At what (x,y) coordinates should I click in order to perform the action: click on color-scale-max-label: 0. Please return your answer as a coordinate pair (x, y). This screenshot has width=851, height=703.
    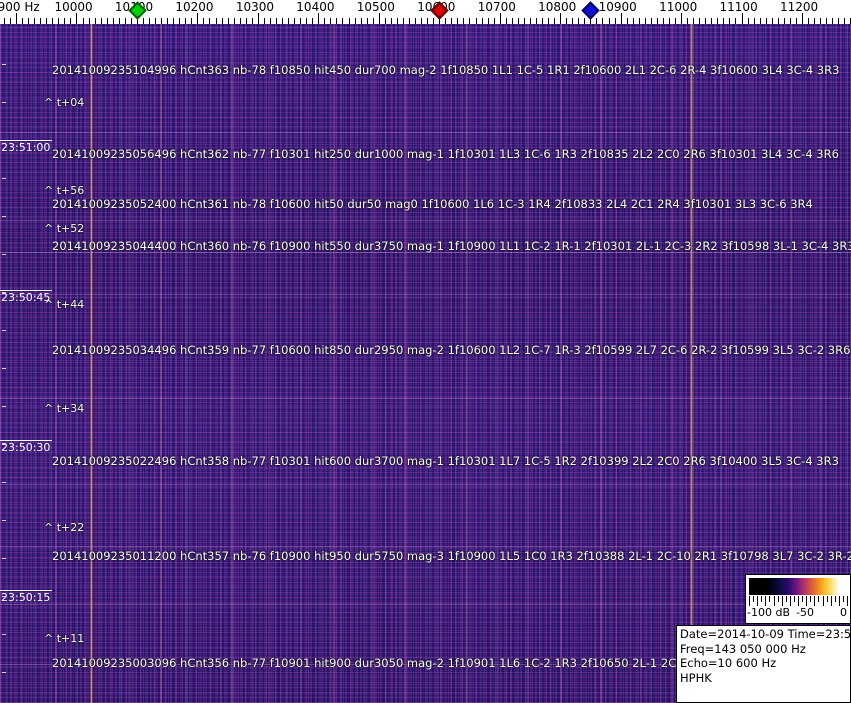
    Looking at the image, I should click on (843, 612).